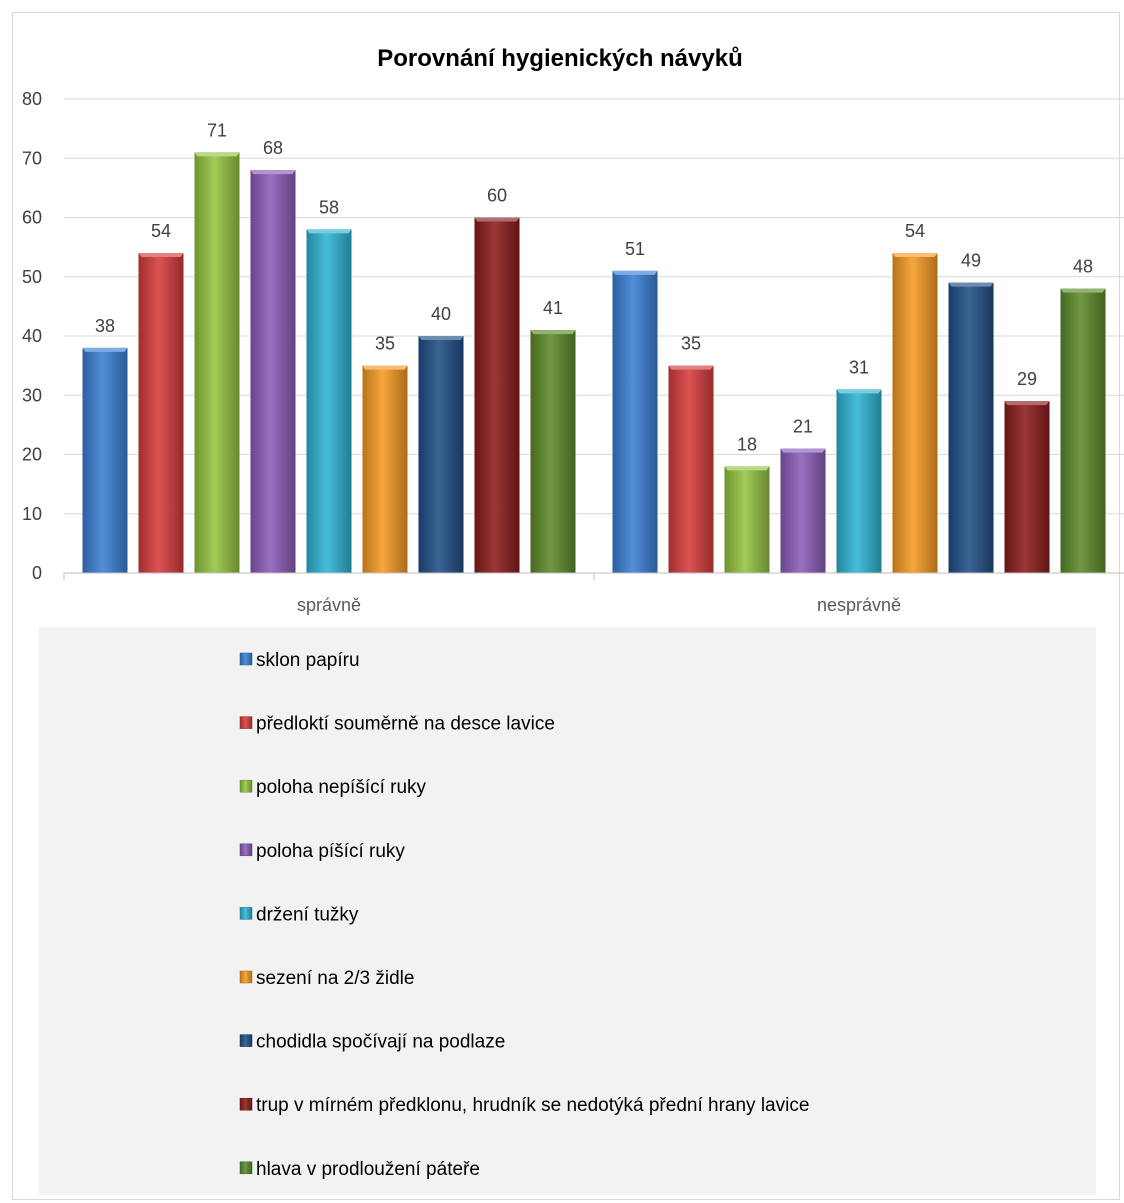 The width and height of the screenshot is (1124, 1203). What do you see at coordinates (1027, 379) in the screenshot?
I see `data-label: 29` at bounding box center [1027, 379].